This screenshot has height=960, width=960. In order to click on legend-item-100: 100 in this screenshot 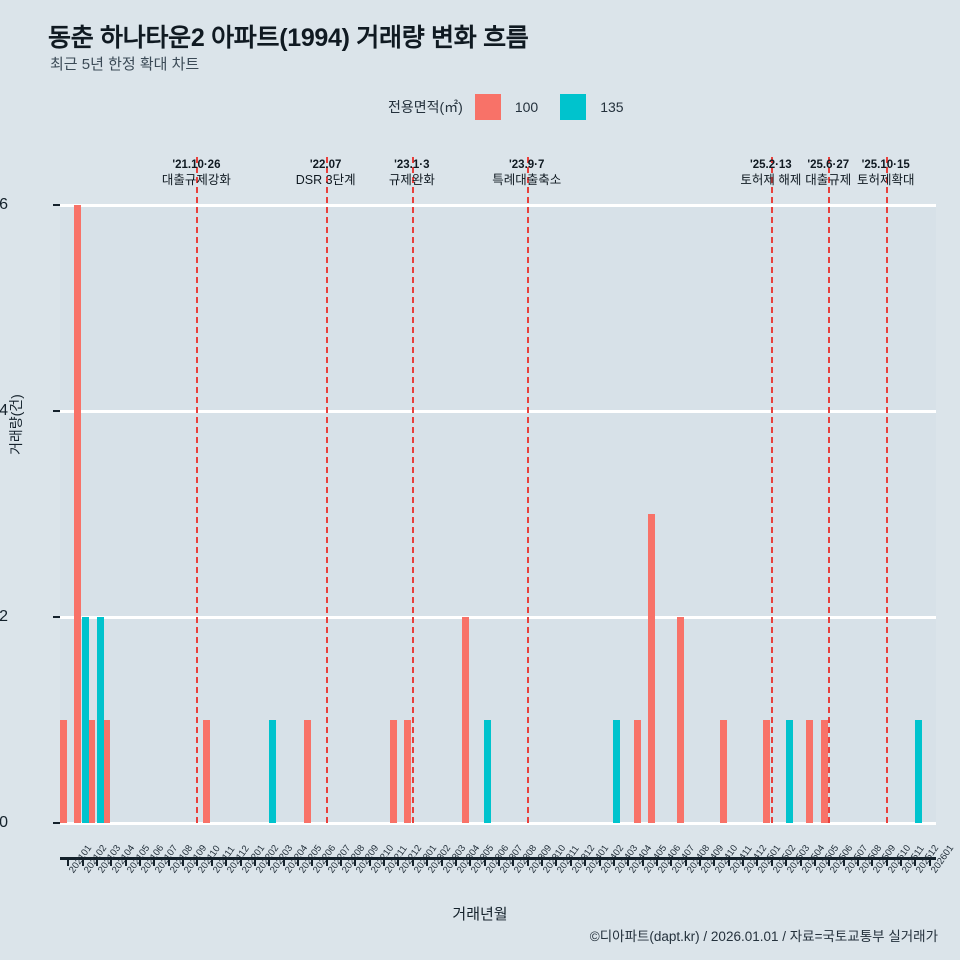, I will do `click(517, 107)`.